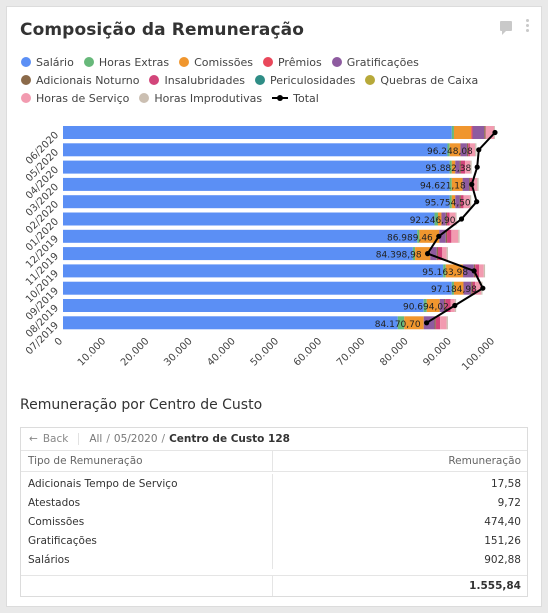  I want to click on table-row: Salários 902,88, so click(274, 559).